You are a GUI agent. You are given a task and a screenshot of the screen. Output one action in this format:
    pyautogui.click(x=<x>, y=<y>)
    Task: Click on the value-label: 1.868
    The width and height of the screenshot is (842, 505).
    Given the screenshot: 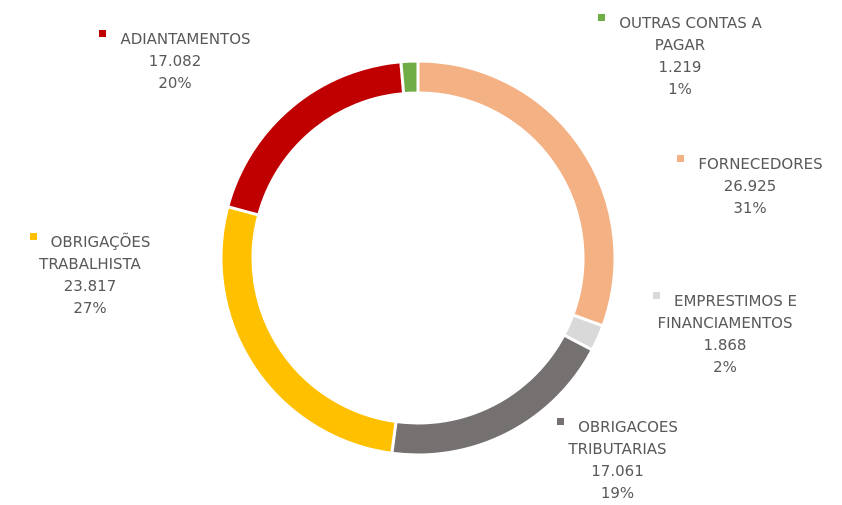 What is the action you would take?
    pyautogui.click(x=725, y=345)
    